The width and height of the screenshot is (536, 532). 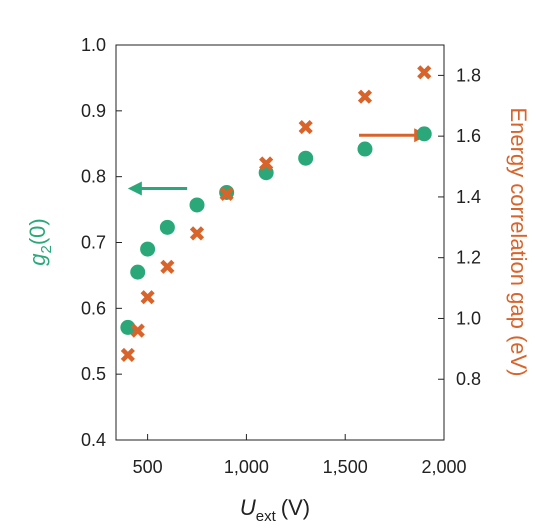 I want to click on y-right-tick-label: 1.8, so click(x=468, y=75).